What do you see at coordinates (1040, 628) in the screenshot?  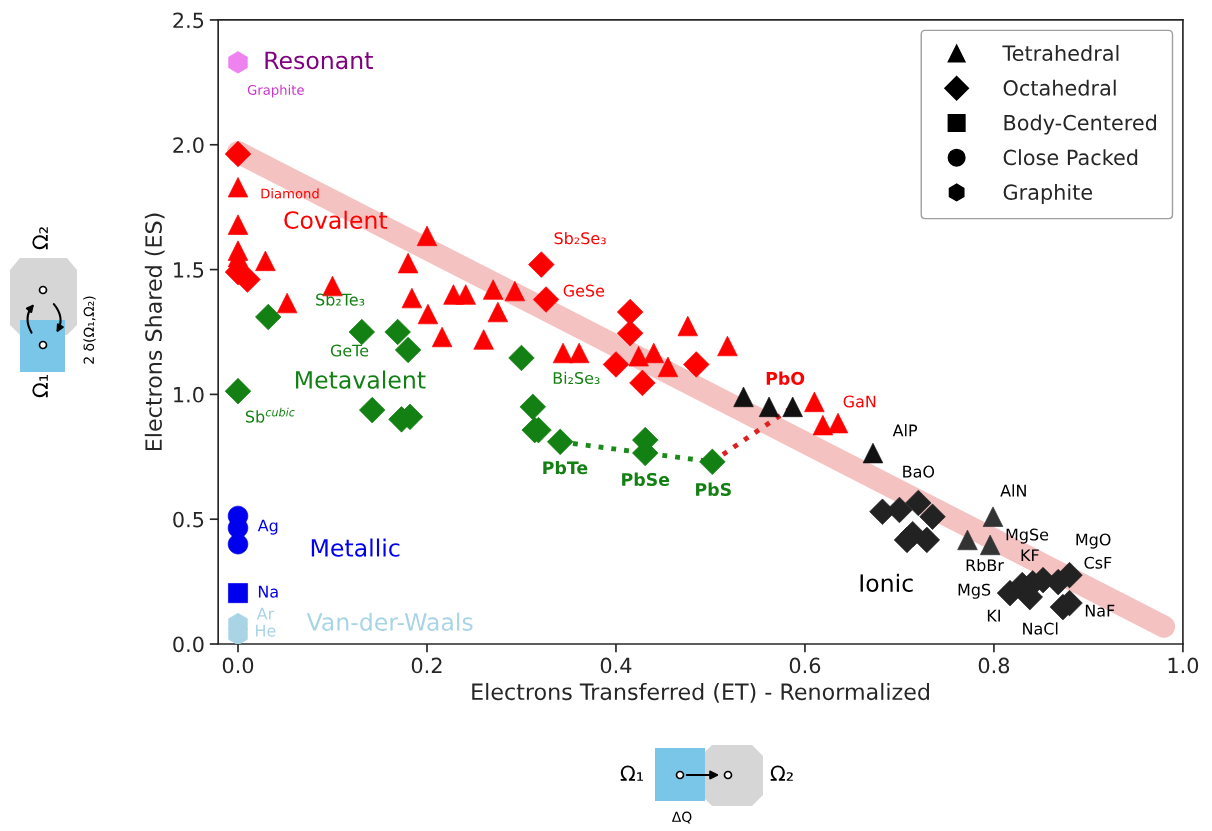 I see `annotation: NaCl` at bounding box center [1040, 628].